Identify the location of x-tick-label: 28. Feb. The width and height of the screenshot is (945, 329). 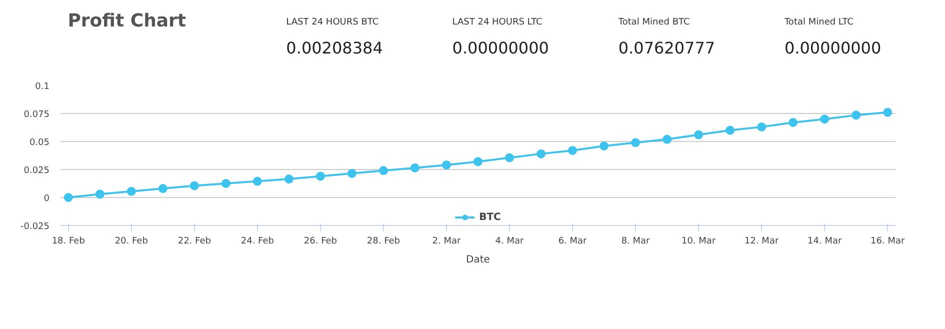
(383, 241).